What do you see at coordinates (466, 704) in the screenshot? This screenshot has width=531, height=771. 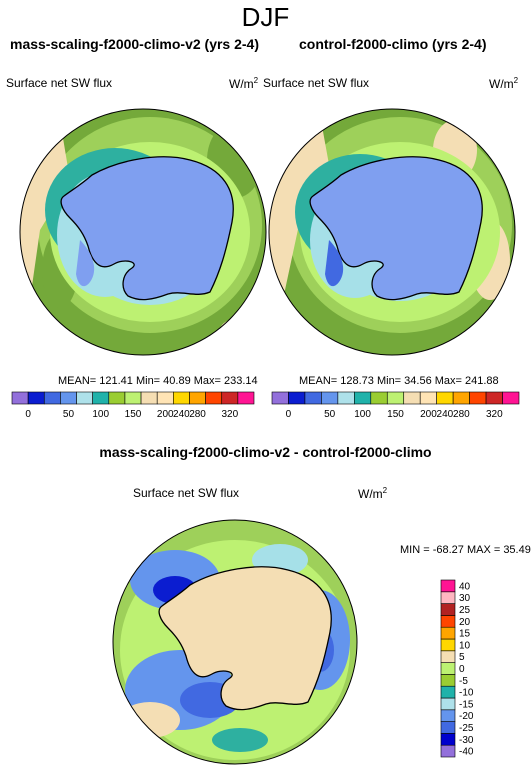 I see `colorbar-tick-label: -15` at bounding box center [466, 704].